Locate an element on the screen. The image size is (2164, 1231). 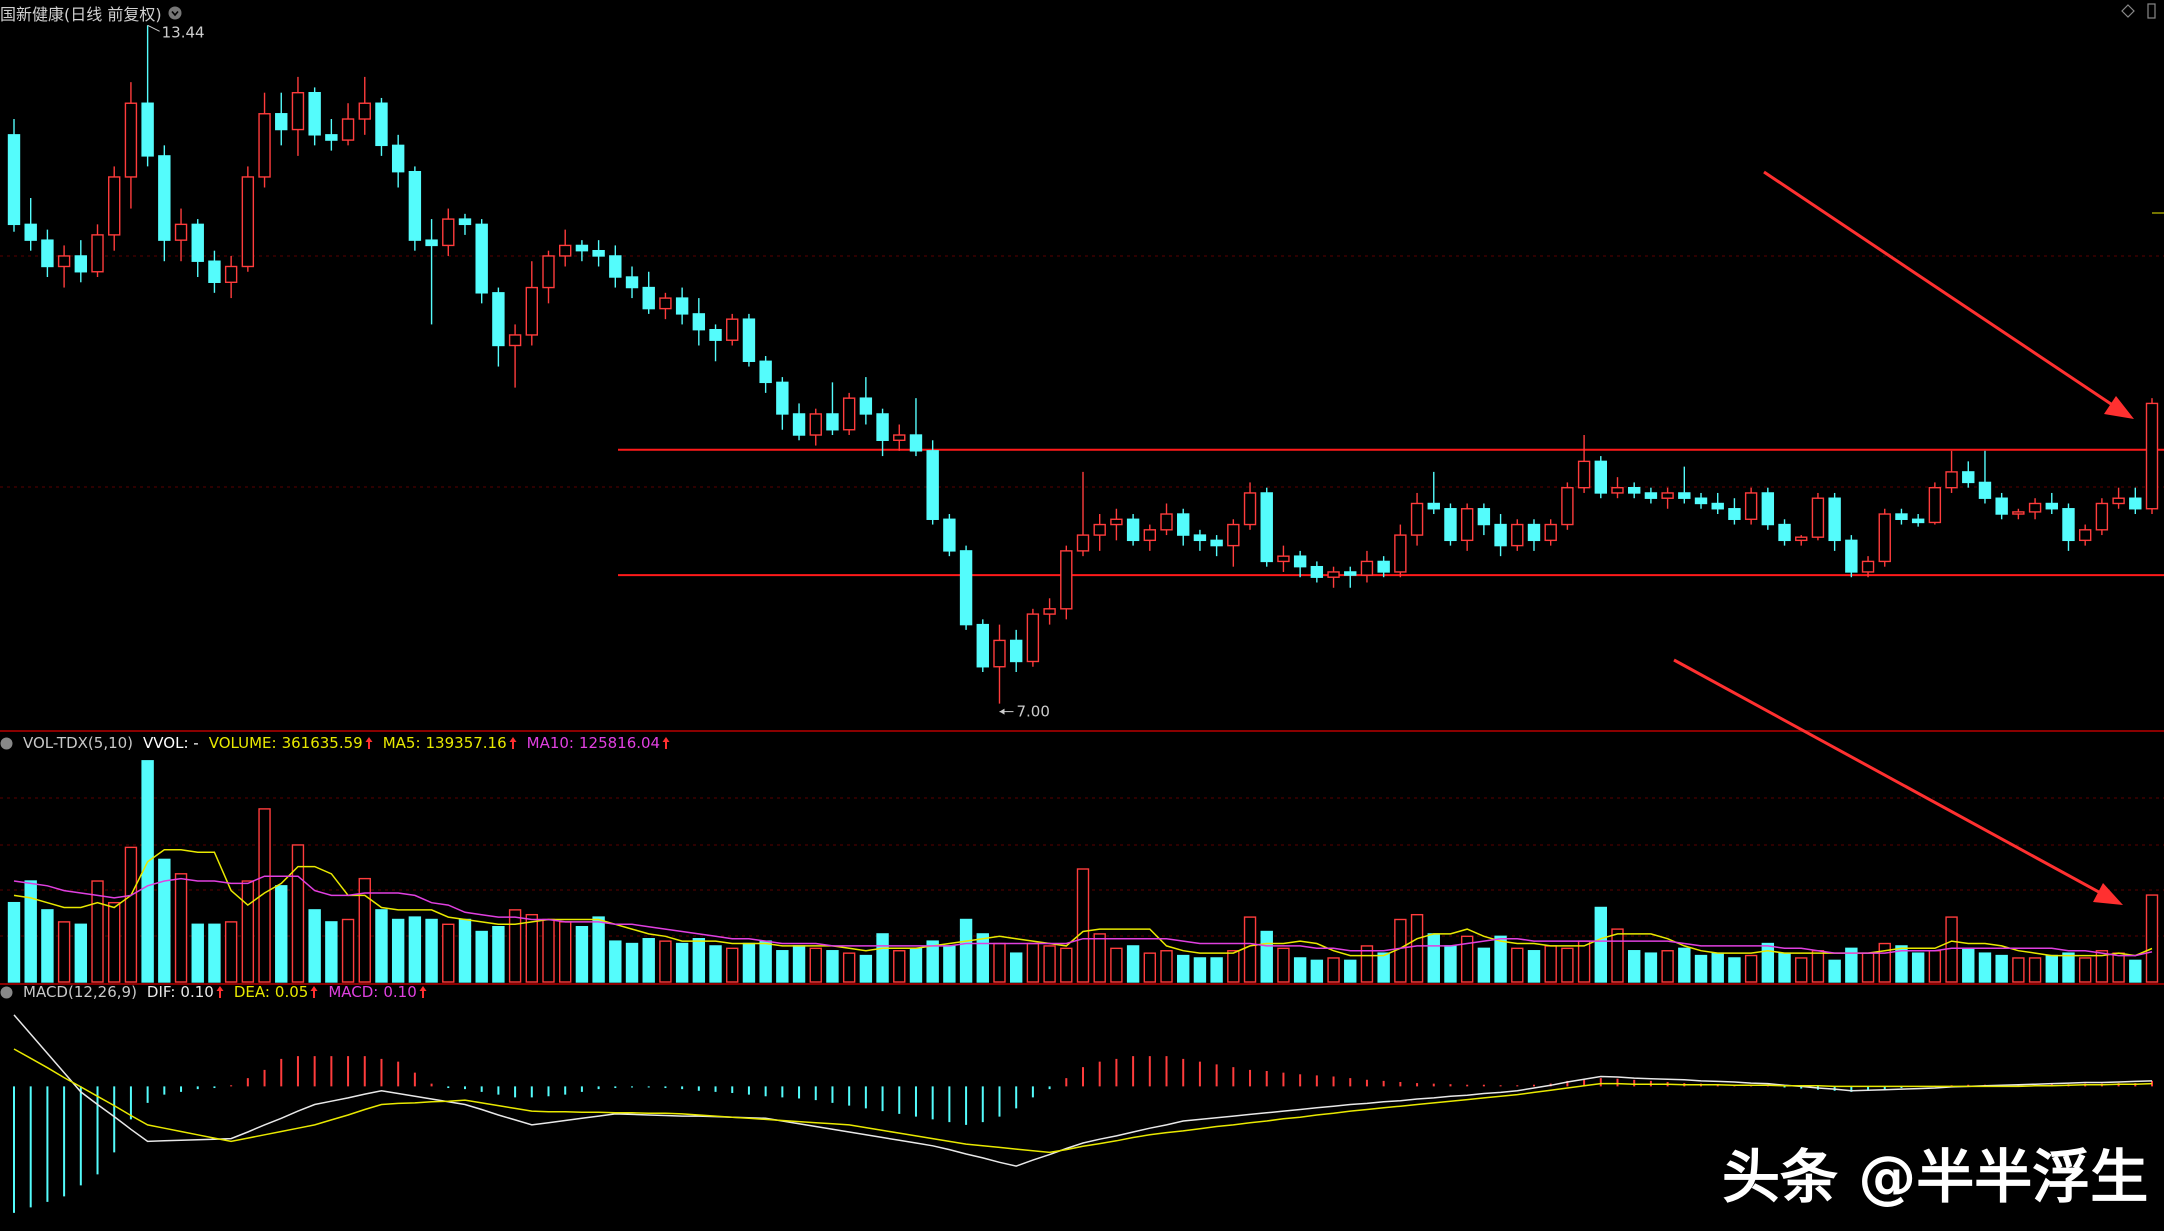
legend-entry: MA10: 125816.04 is located at coordinates (593, 743).